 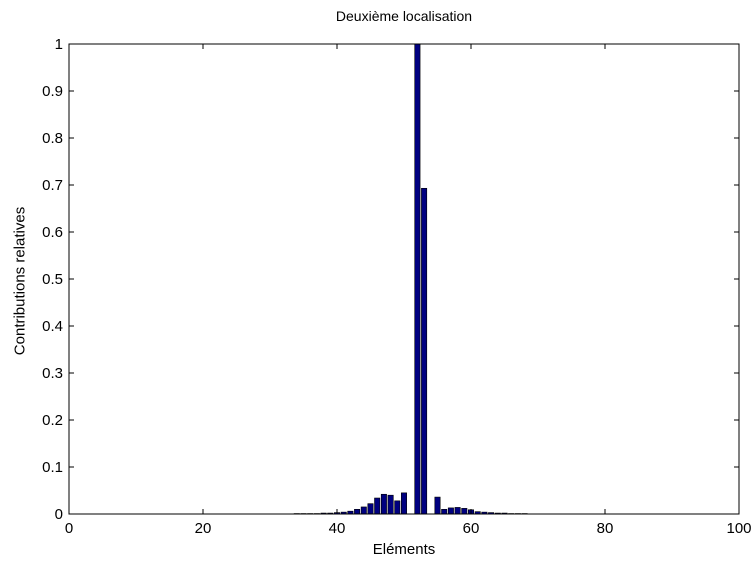 What do you see at coordinates (203, 528) in the screenshot?
I see `x-tick-label: 20` at bounding box center [203, 528].